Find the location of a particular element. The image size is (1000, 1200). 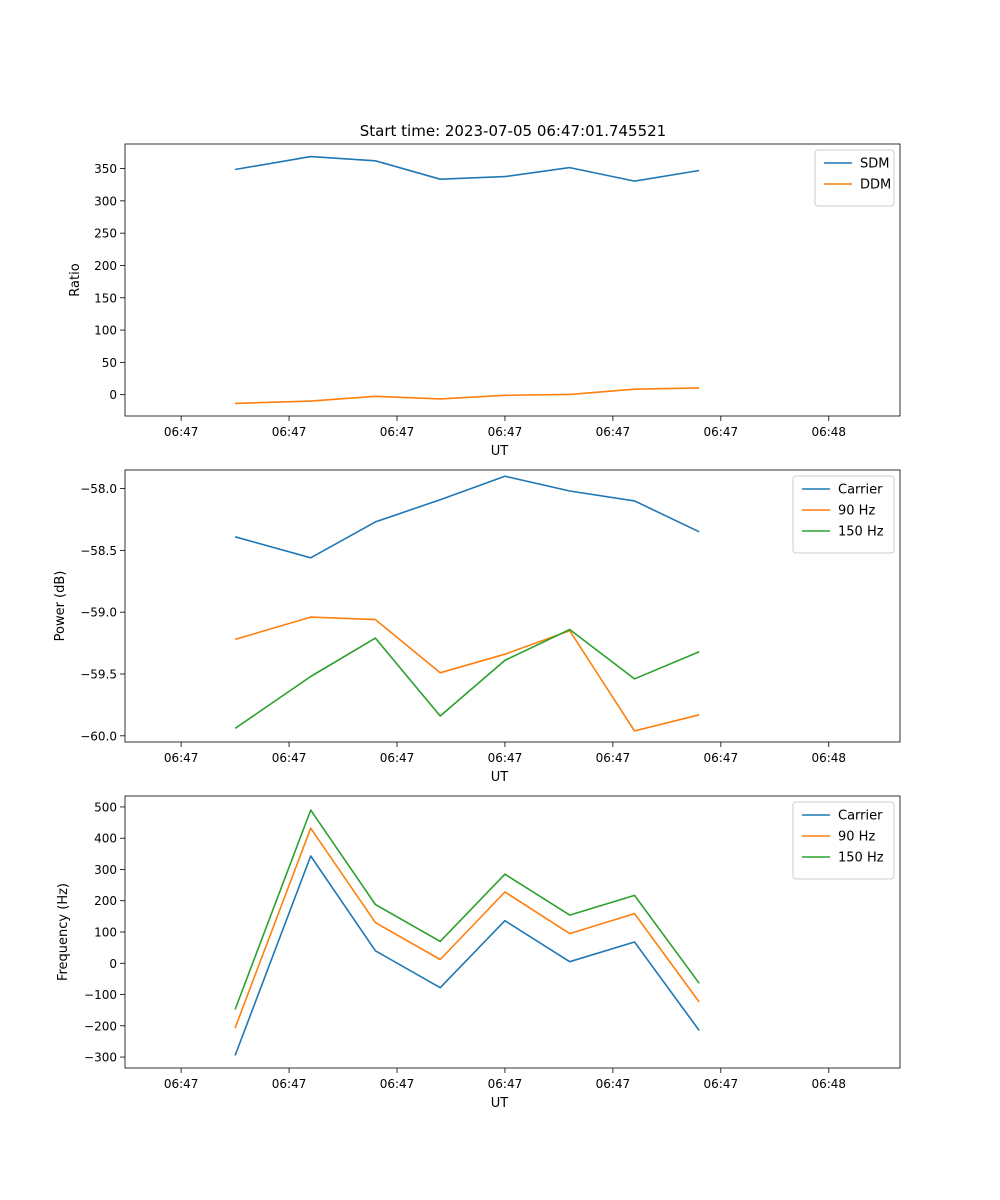

y-tick-label: −100 is located at coordinates (100, 995).